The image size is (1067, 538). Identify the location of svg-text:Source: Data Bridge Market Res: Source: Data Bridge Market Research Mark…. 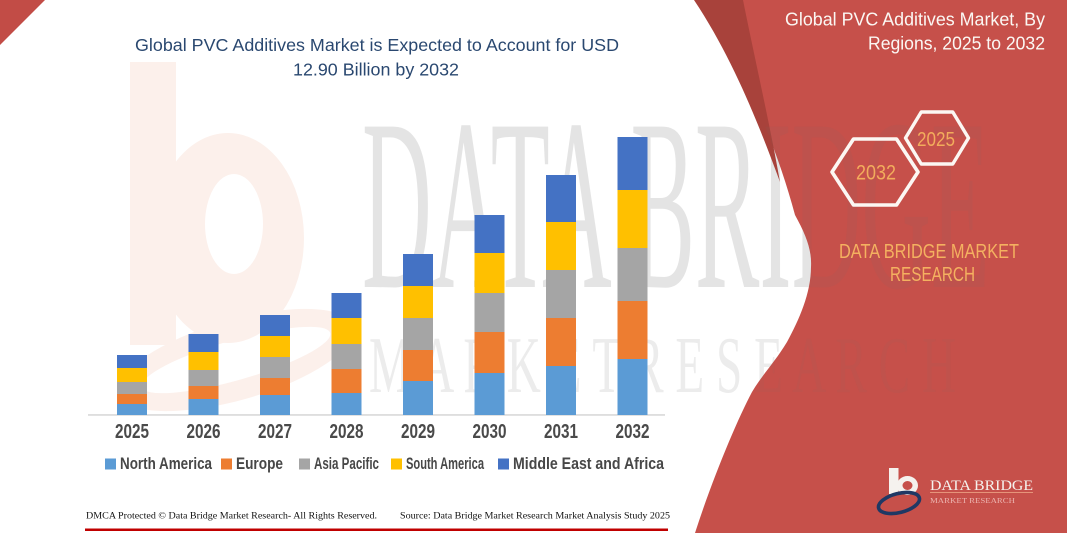
(535, 517).